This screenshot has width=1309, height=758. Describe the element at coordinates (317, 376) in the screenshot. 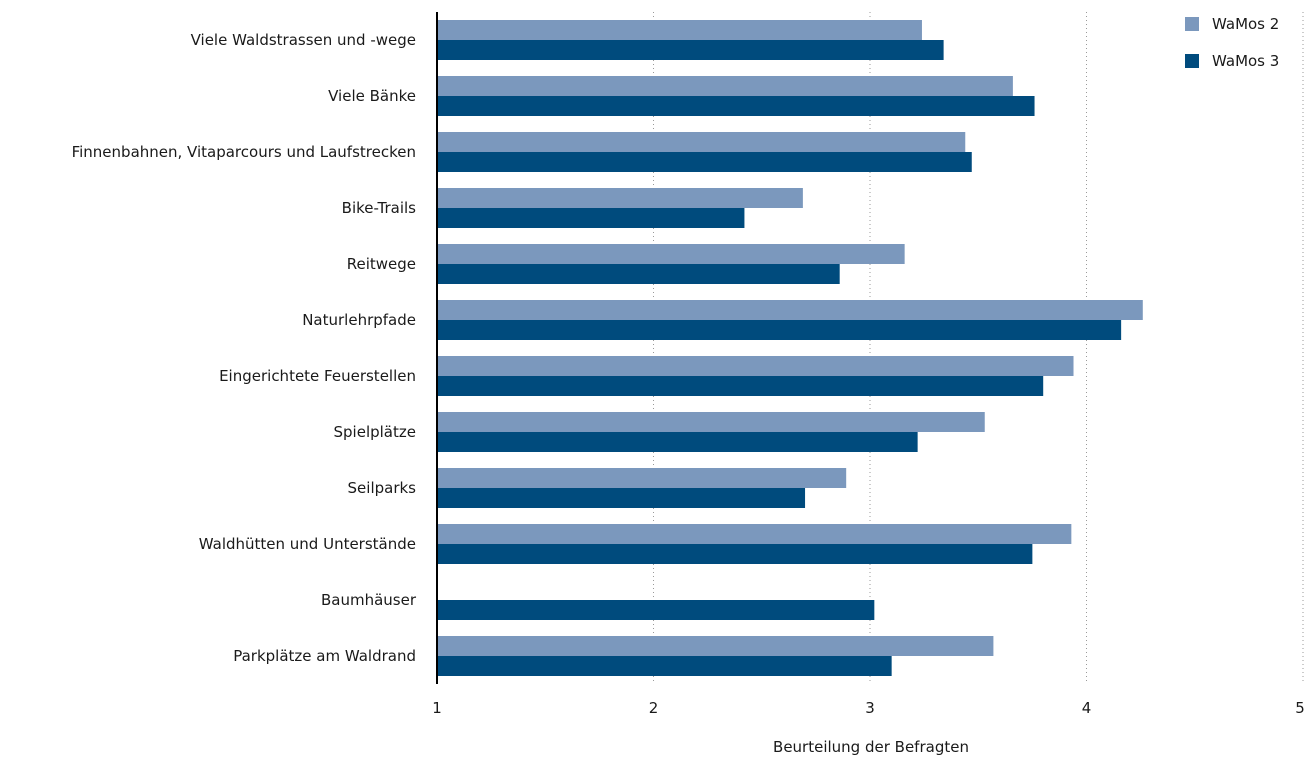

I see `category-label: Eingerichtete Feuerstellen` at that location.